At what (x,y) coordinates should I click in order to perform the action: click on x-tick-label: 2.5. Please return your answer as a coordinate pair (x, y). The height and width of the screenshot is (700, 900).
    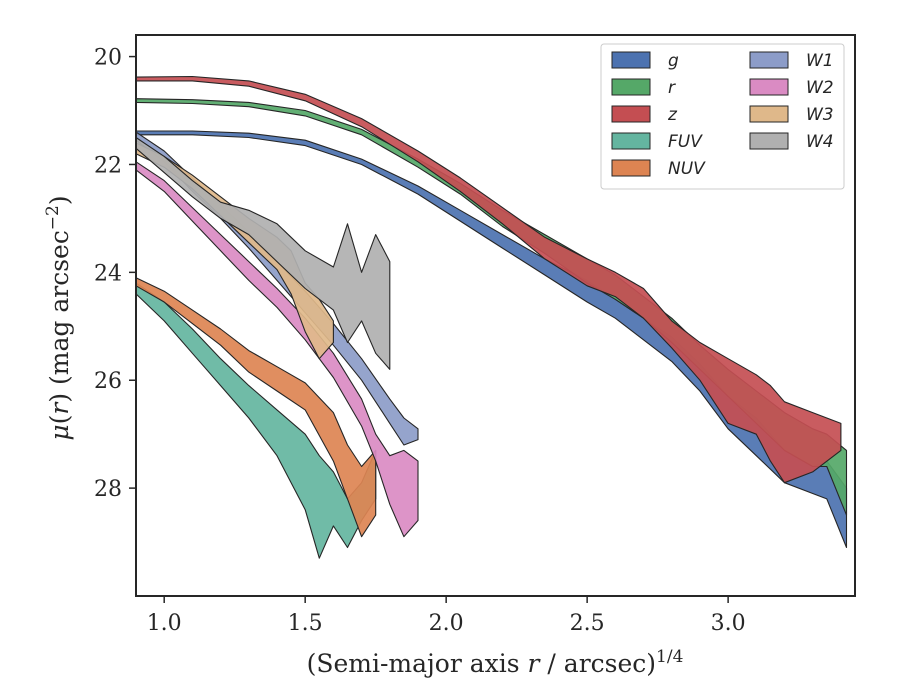
    Looking at the image, I should click on (587, 623).